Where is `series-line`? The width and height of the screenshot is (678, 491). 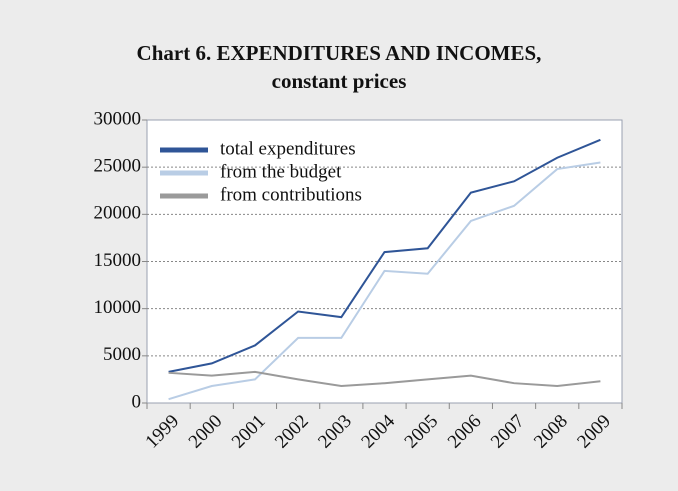 series-line is located at coordinates (384, 379).